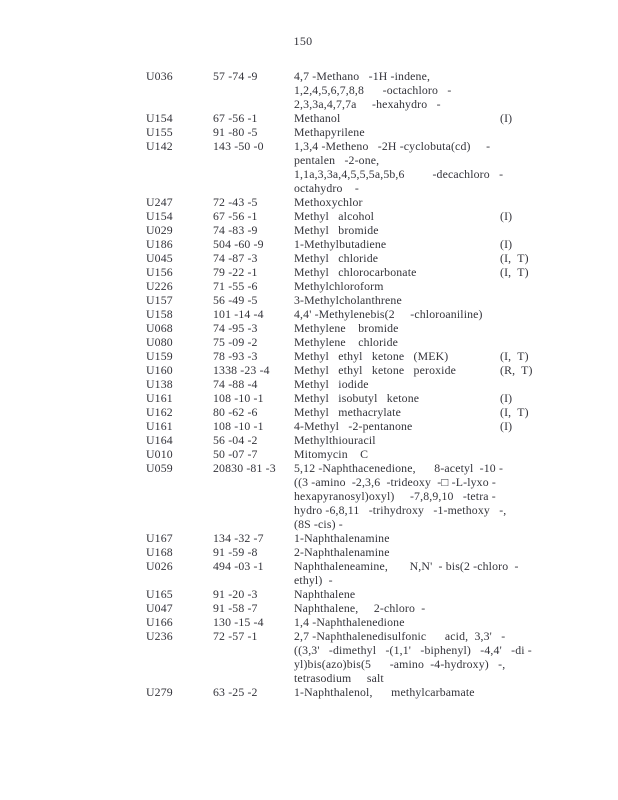 The height and width of the screenshot is (800, 618). Describe the element at coordinates (235, 118) in the screenshot. I see `cas-number: 67 -56 -1` at that location.